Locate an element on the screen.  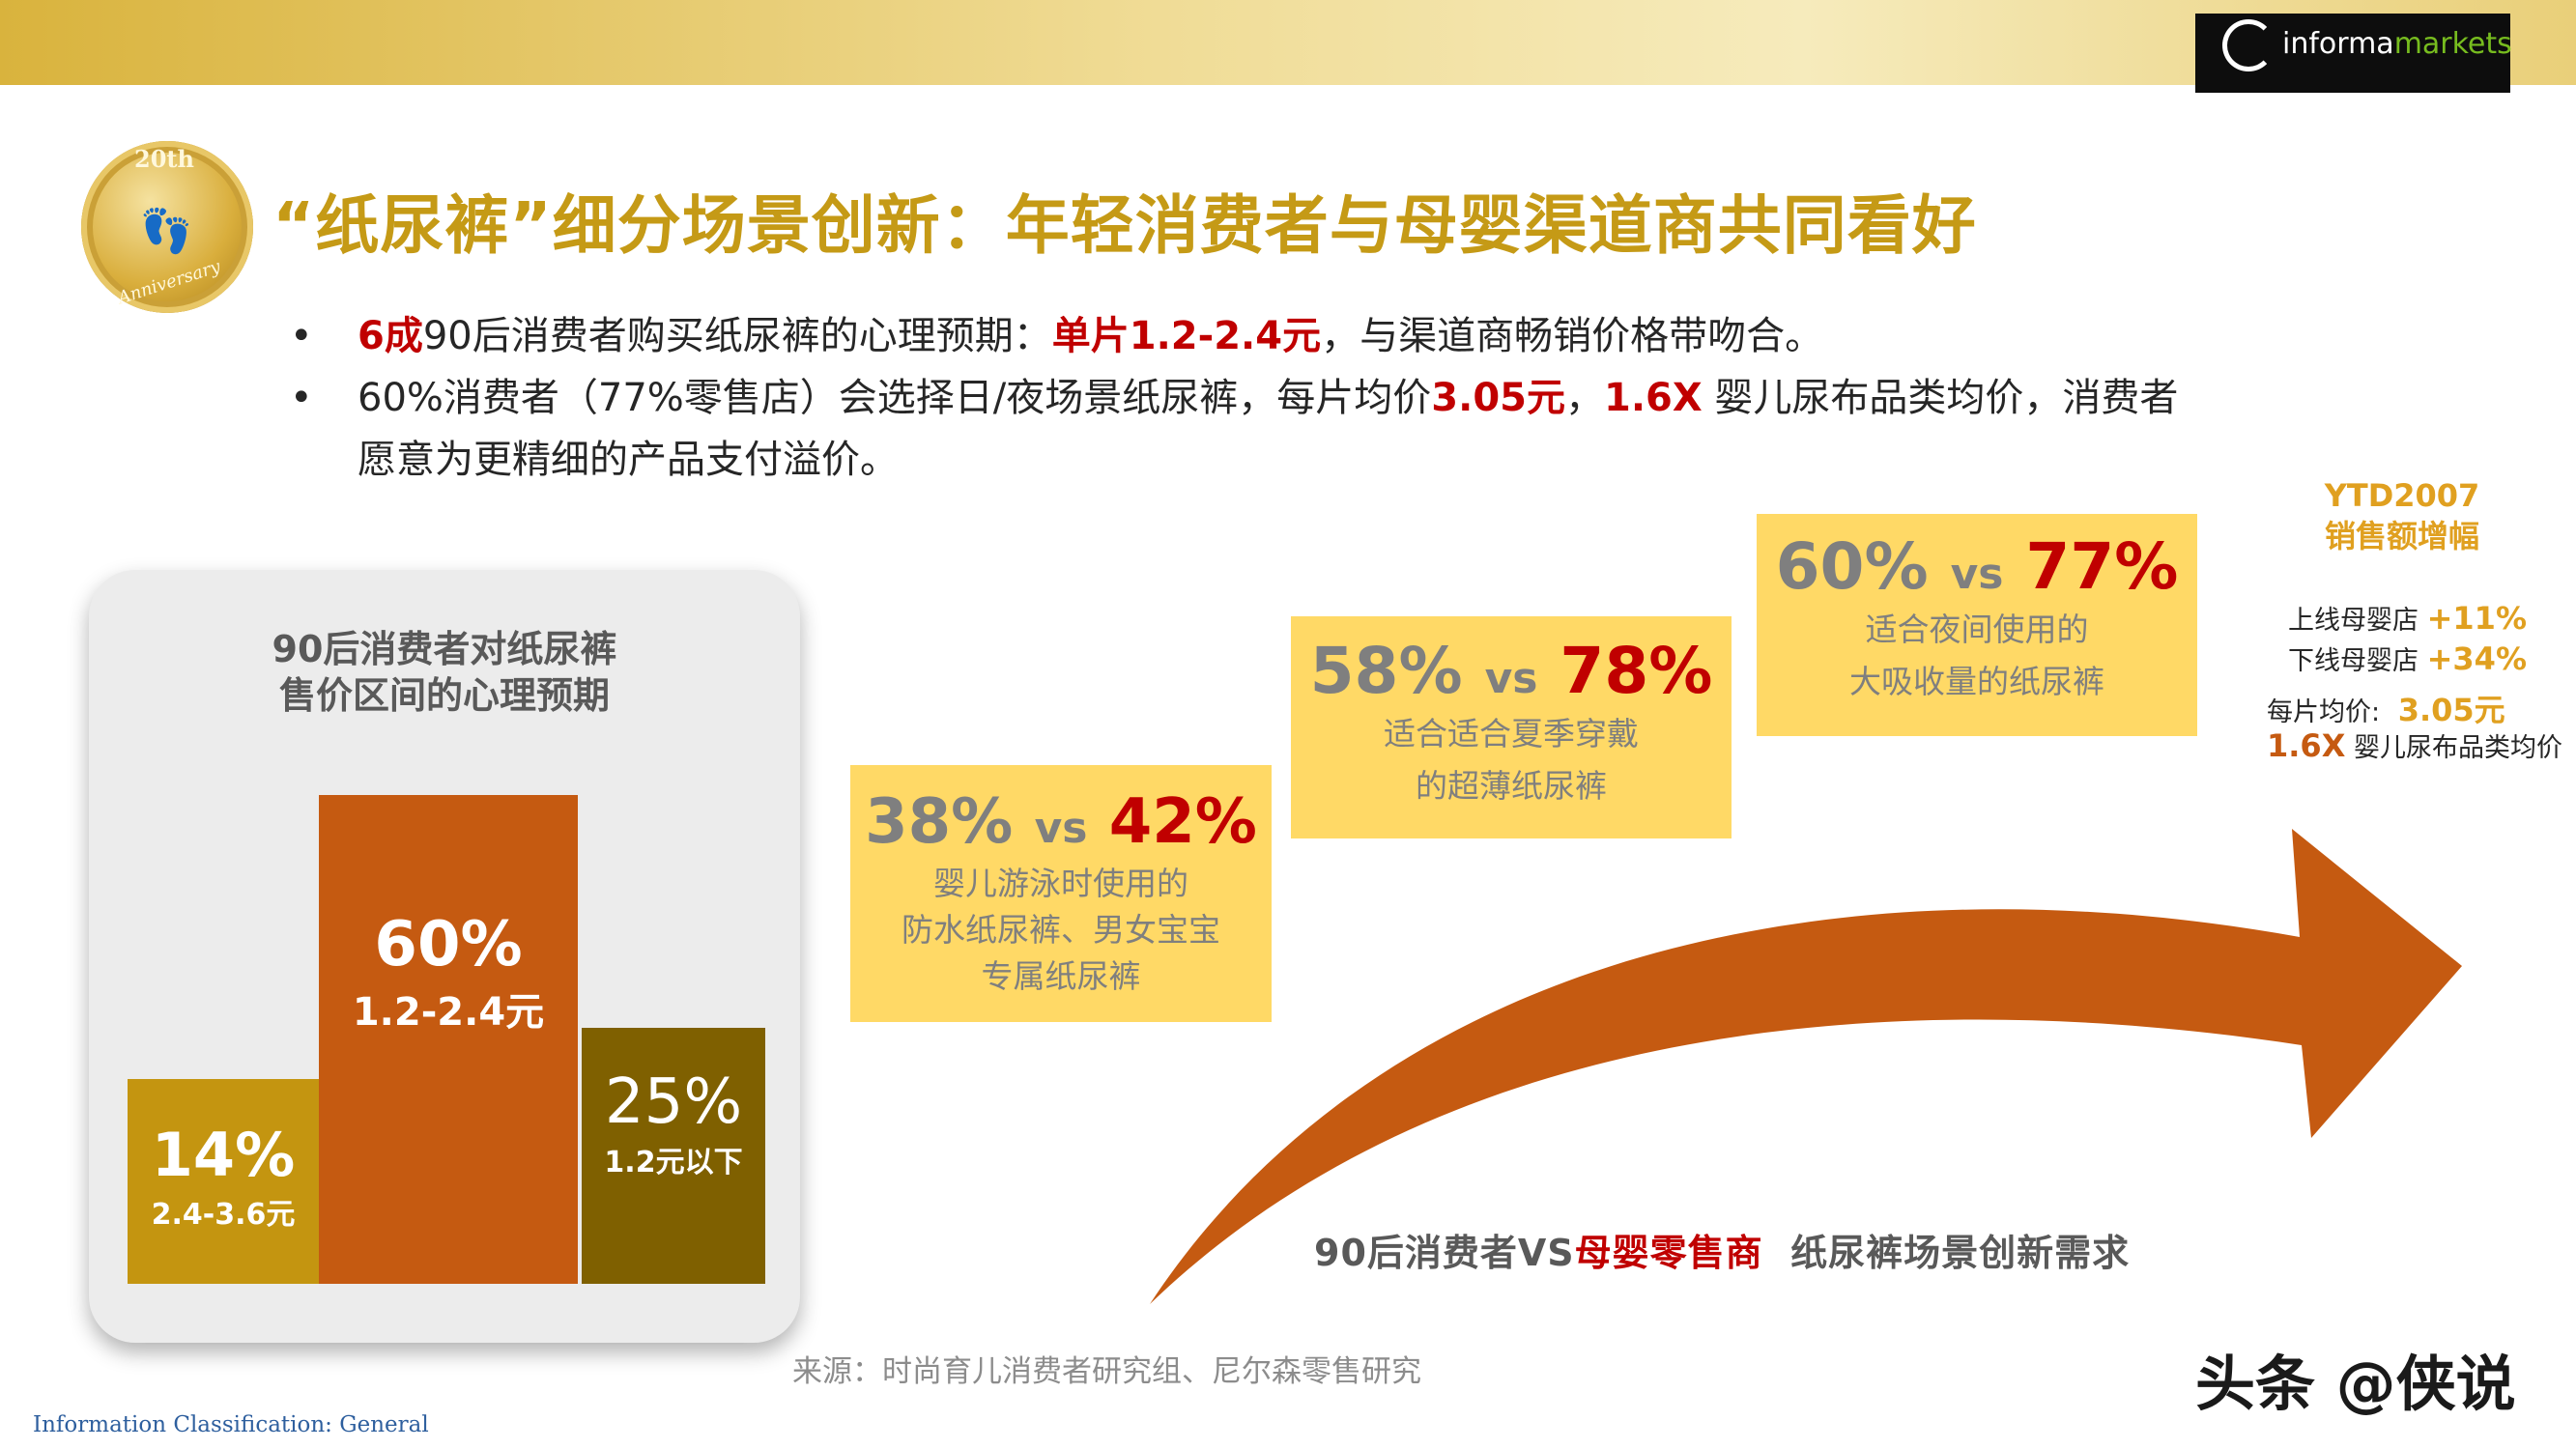
ytd-heading: YTD2007 销售额增幅 is located at coordinates (2402, 515).